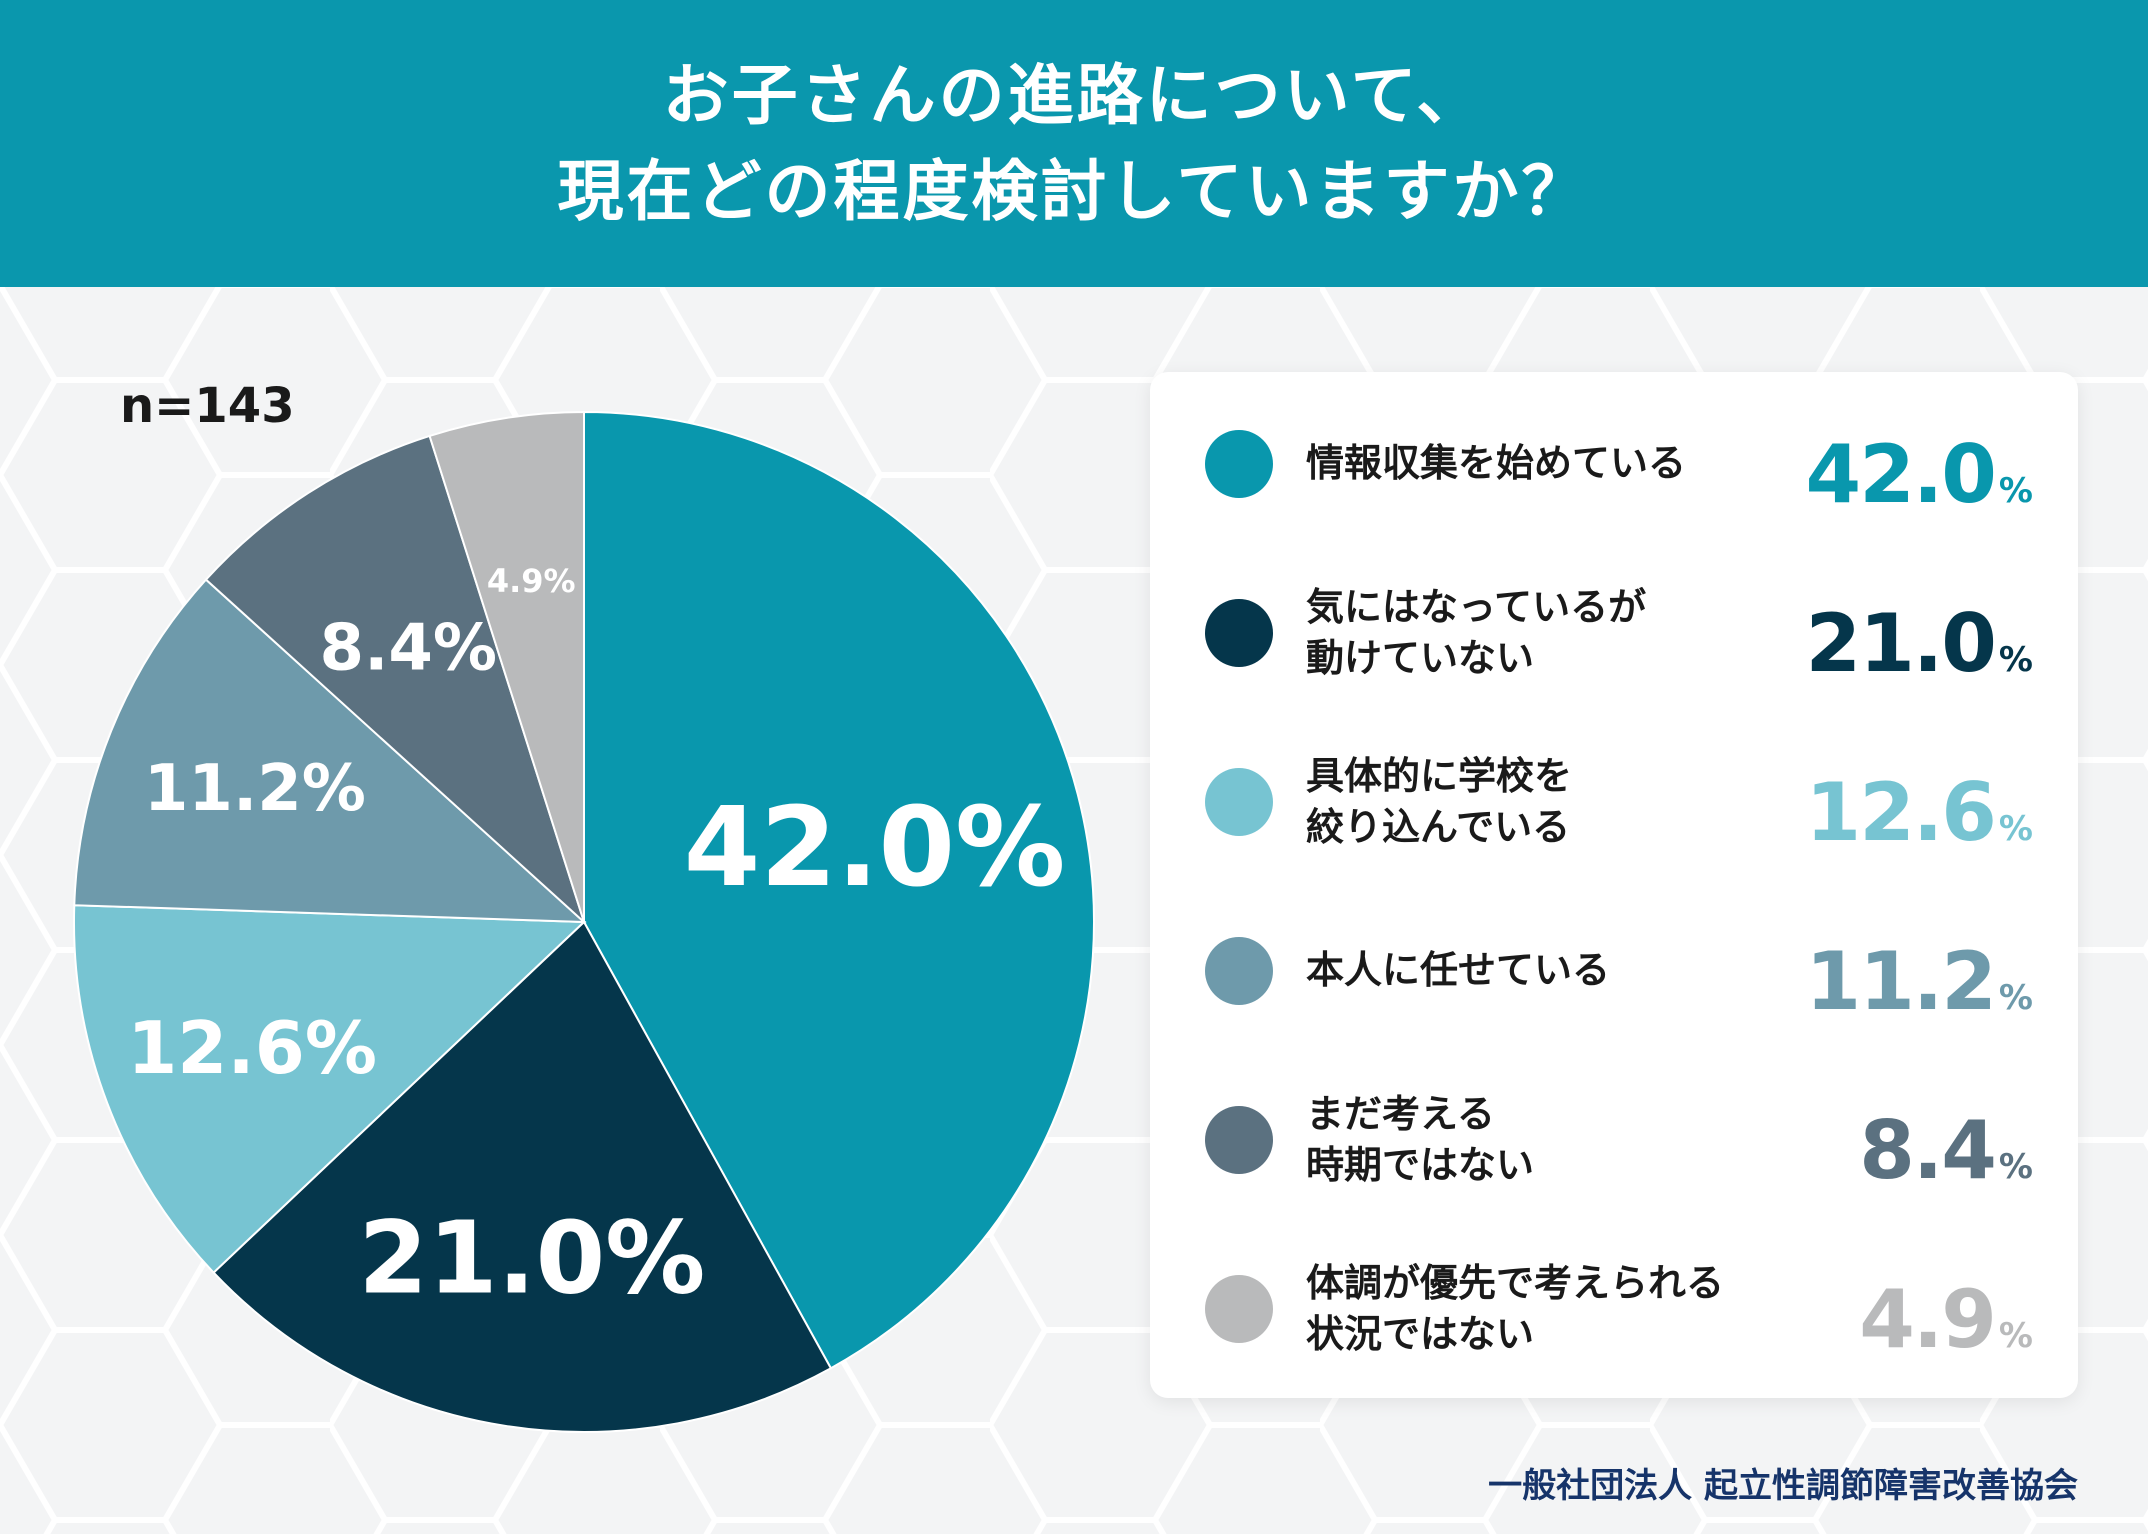 The width and height of the screenshot is (2148, 1534). What do you see at coordinates (531, 1258) in the screenshot?
I see `pie-label-21-0: 21.0%` at bounding box center [531, 1258].